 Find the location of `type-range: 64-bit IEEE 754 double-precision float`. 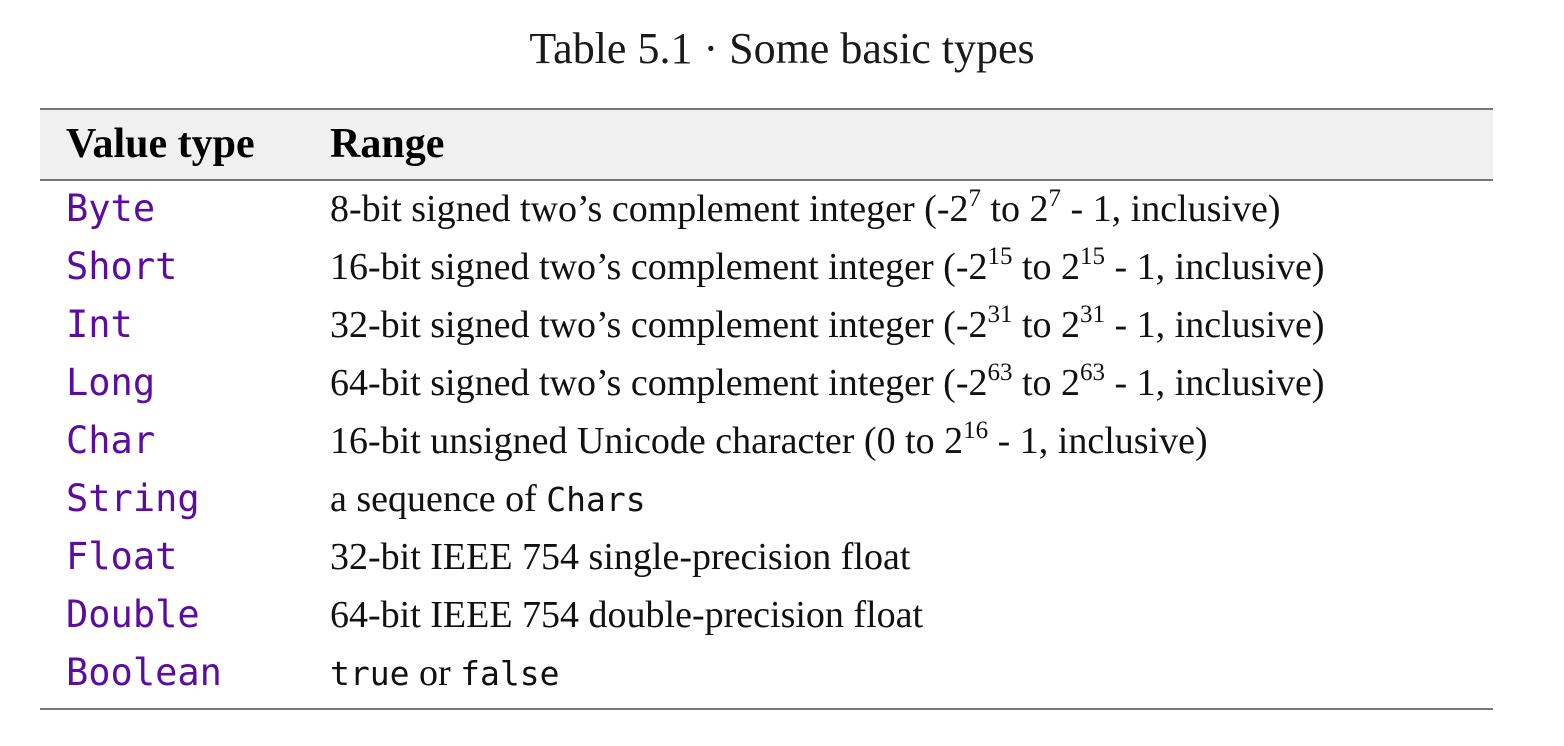

type-range: 64-bit IEEE 754 double-precision float is located at coordinates (627, 615).